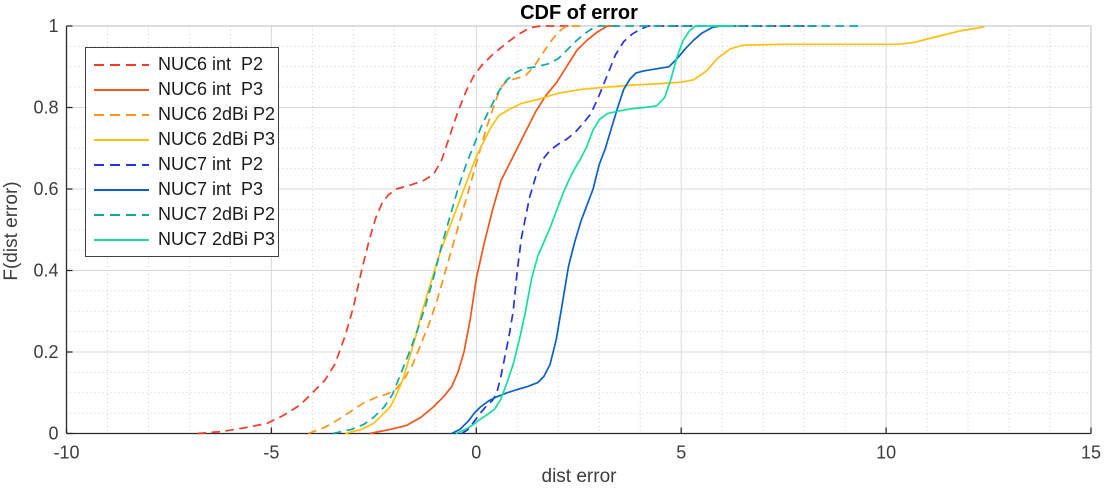 Image resolution: width=1106 pixels, height=500 pixels. I want to click on legend-item: NUC6 2dBi P3, so click(186, 139).